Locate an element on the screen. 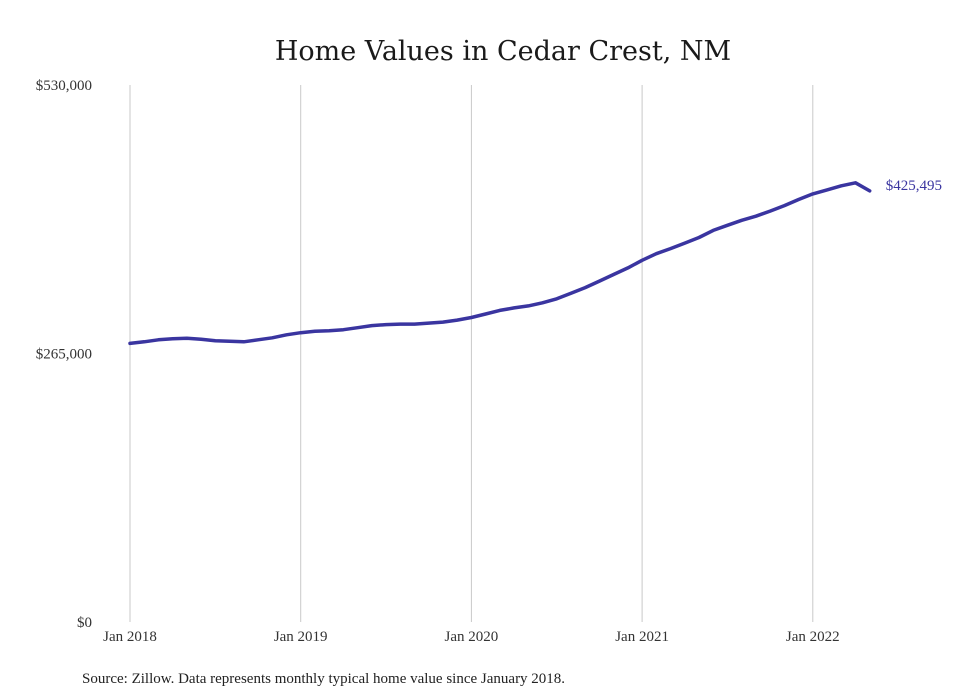 Image resolution: width=980 pixels, height=699 pixels. y-tick-label: $265,000 is located at coordinates (64, 355).